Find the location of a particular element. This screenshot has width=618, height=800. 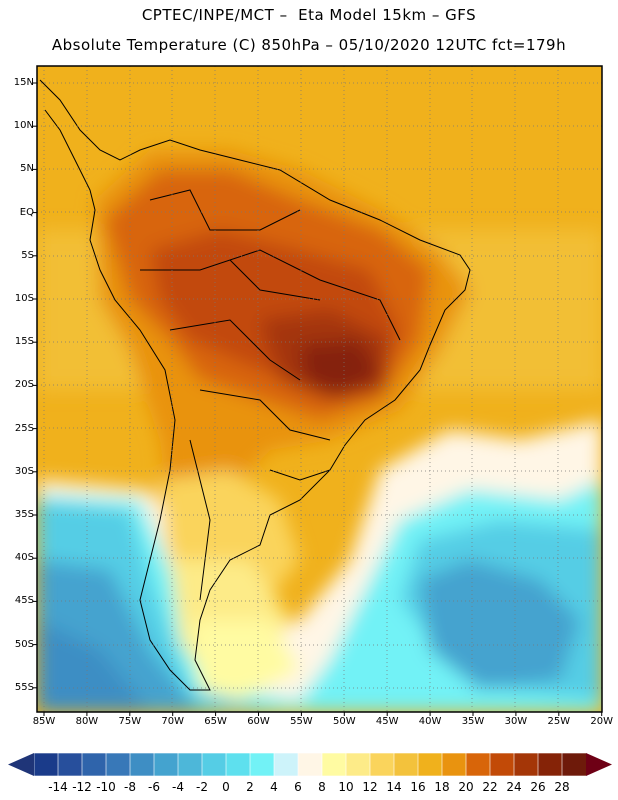

colorbar-label: 24 is located at coordinates (514, 787).